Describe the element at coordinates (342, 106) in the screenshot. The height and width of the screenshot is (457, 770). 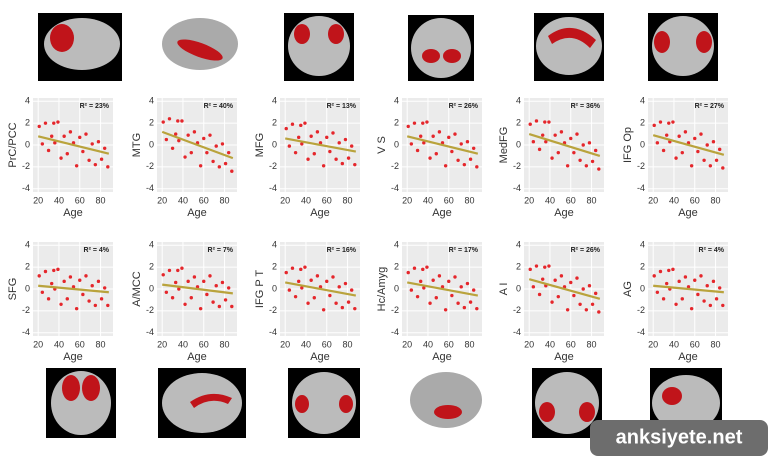
I see `annotation: R² = 13%` at that location.